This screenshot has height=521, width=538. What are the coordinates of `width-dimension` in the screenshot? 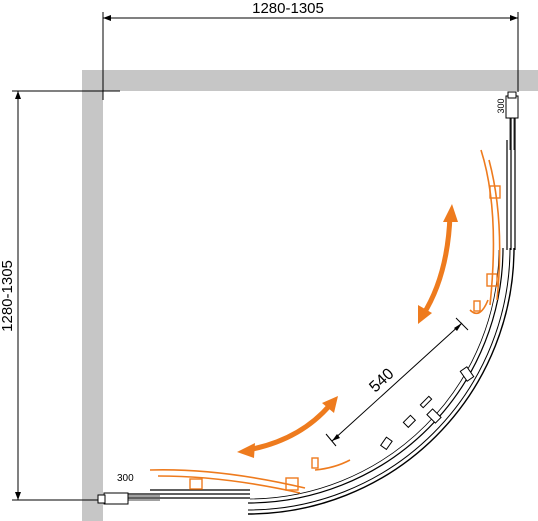 It's located at (310, 56).